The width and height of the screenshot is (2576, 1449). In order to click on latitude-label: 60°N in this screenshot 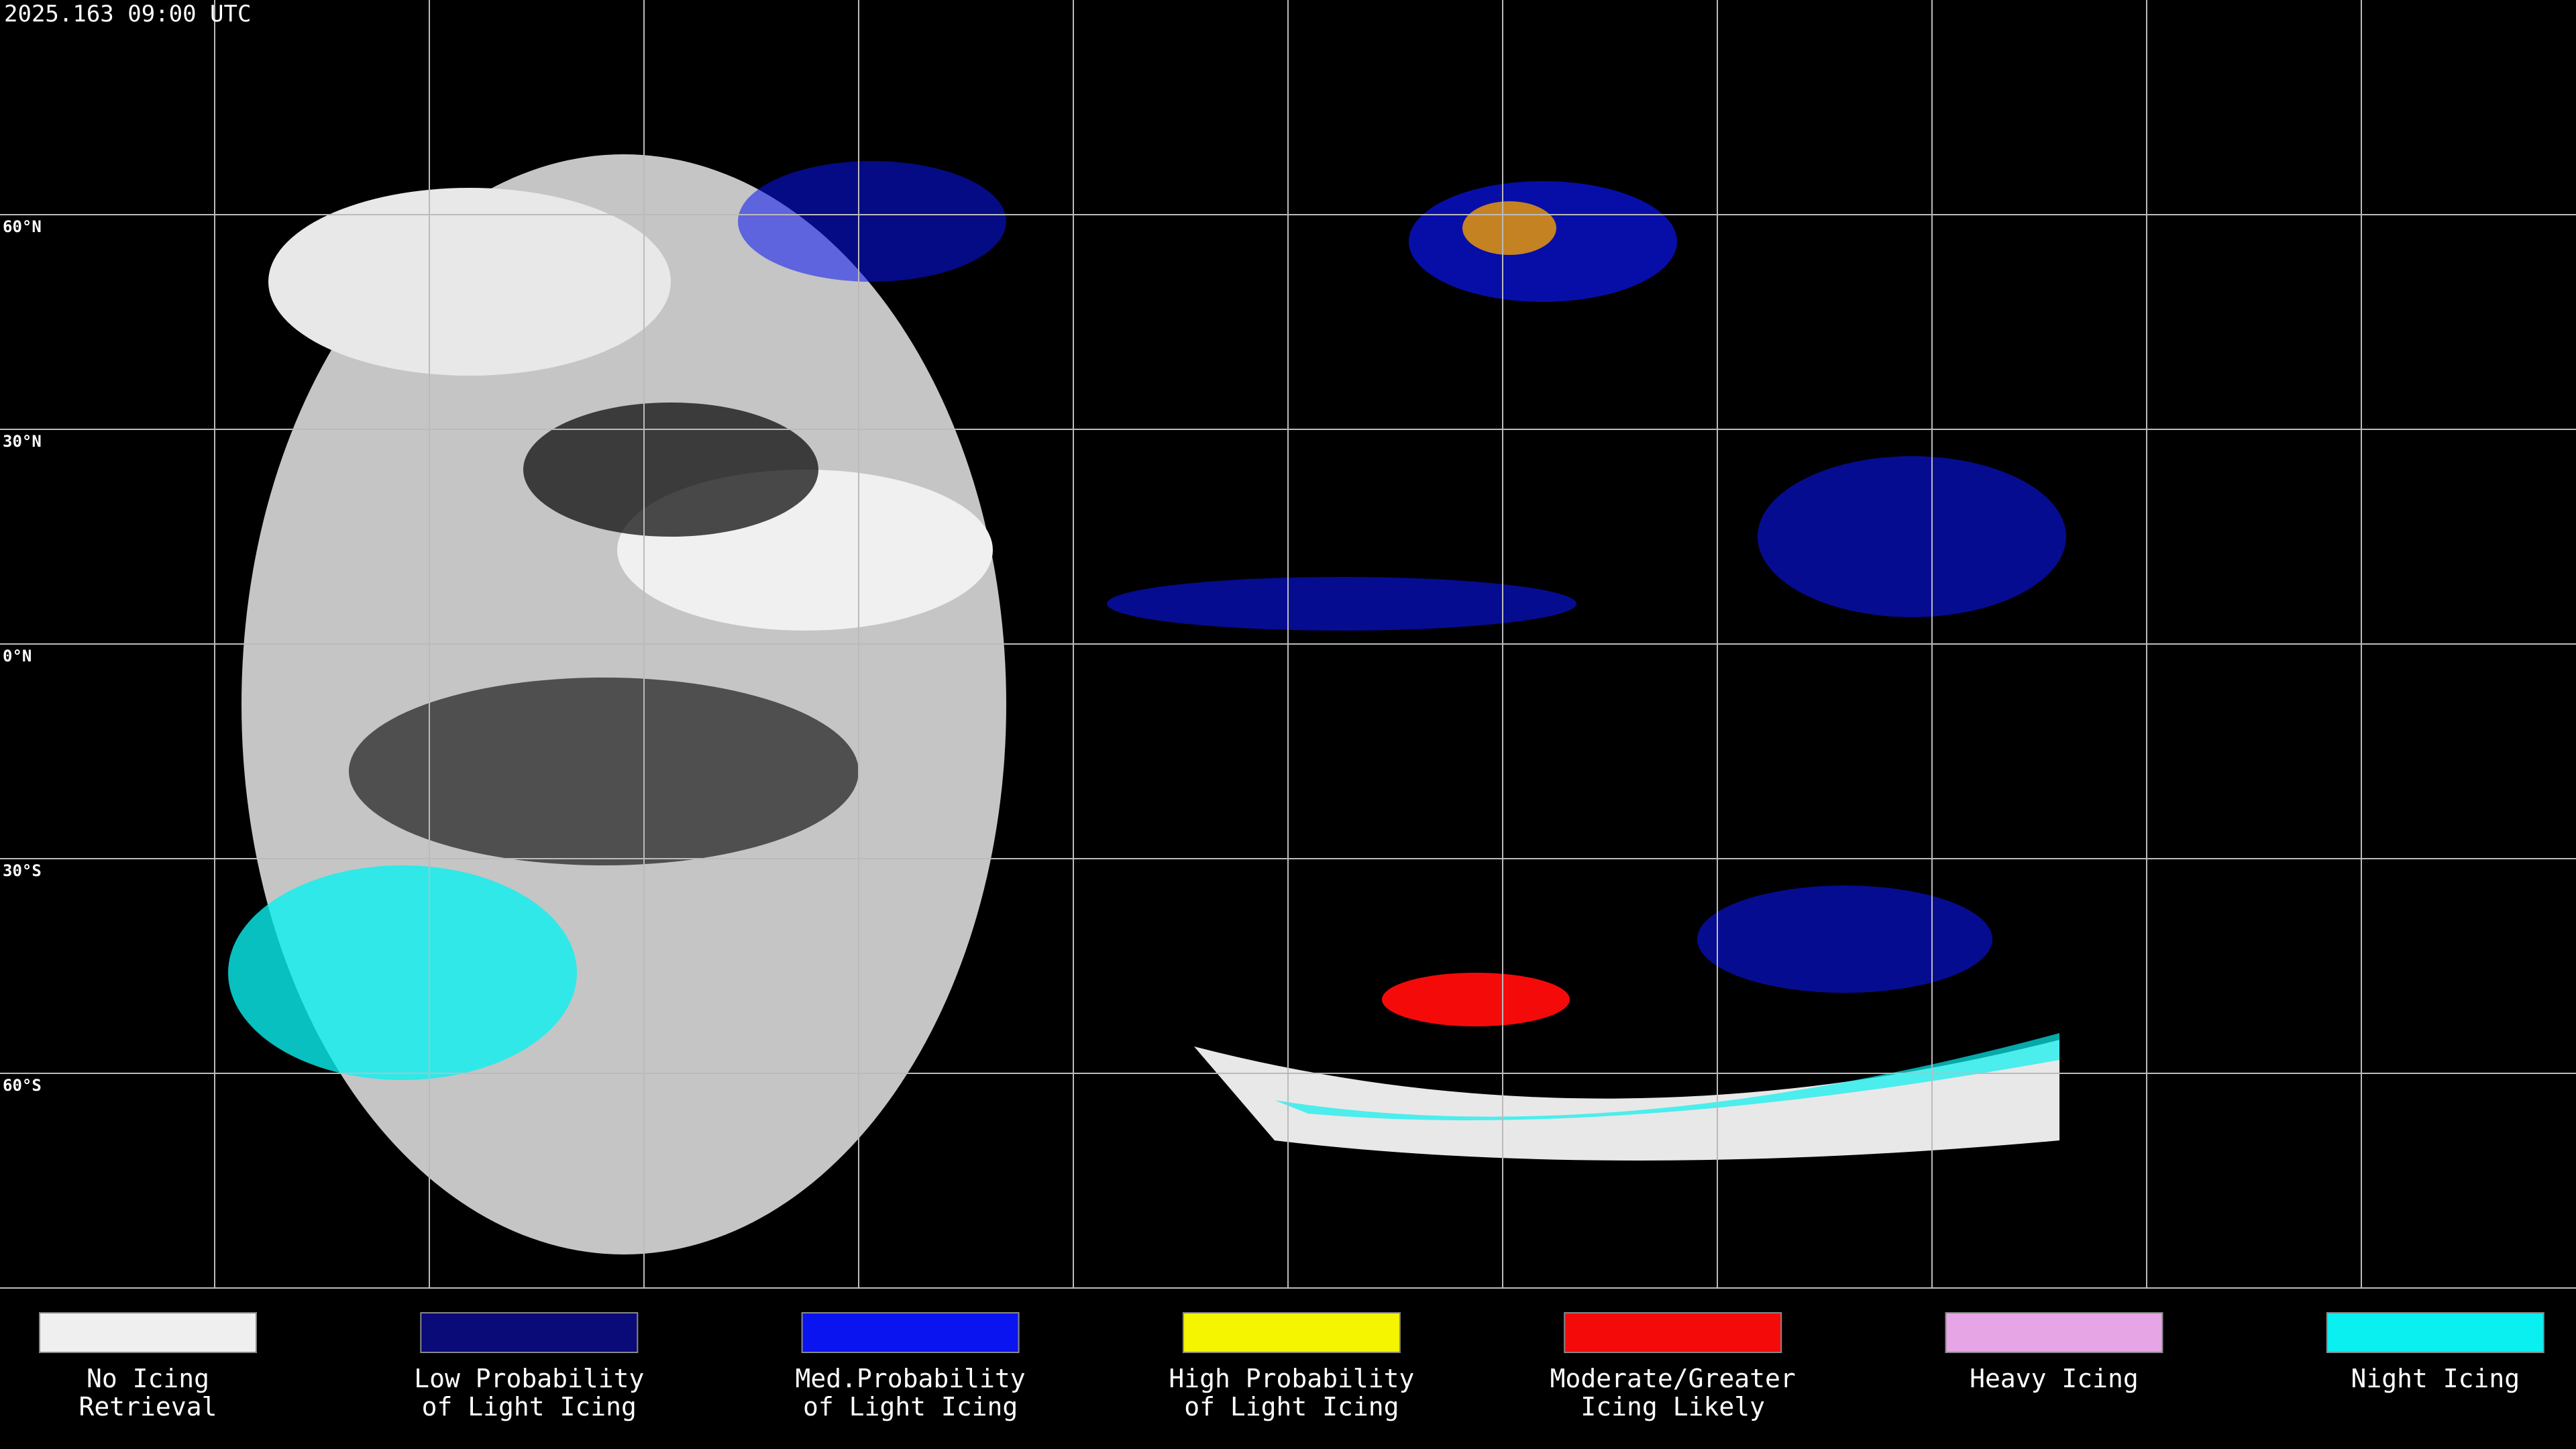, I will do `click(22, 226)`.